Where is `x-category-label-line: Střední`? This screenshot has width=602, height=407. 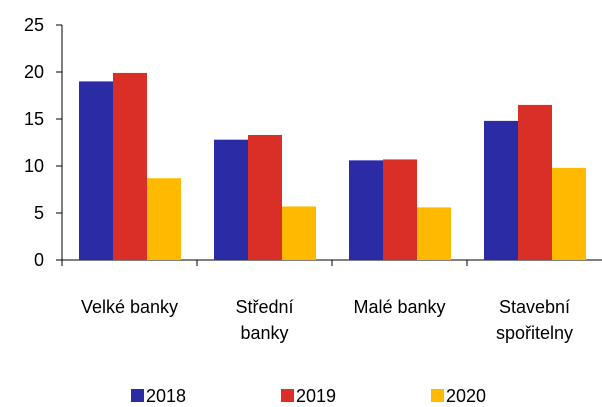
x-category-label-line: Střední is located at coordinates (264, 307).